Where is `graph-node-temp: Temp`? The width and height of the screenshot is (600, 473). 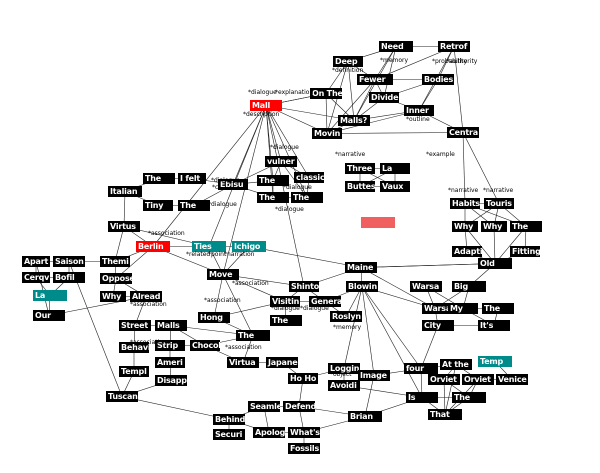 graph-node-temp: Temp is located at coordinates (495, 361).